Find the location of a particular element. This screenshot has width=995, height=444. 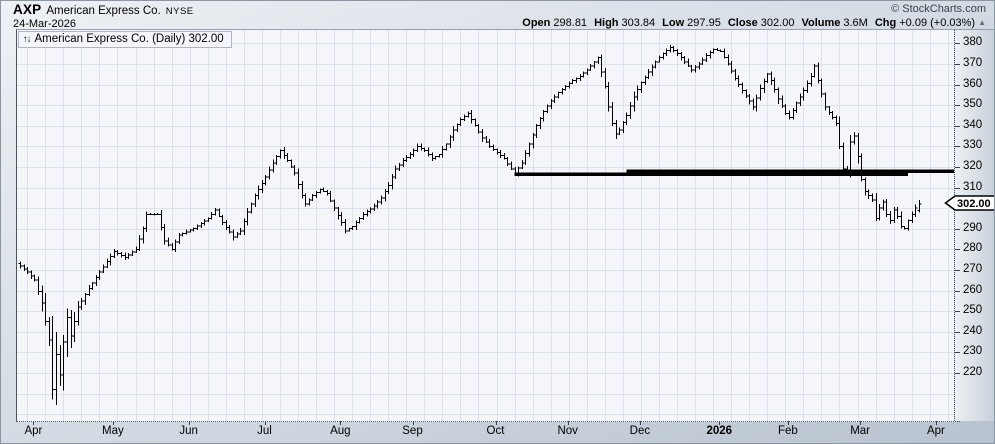

x-axis-label: 2026 is located at coordinates (726, 429).